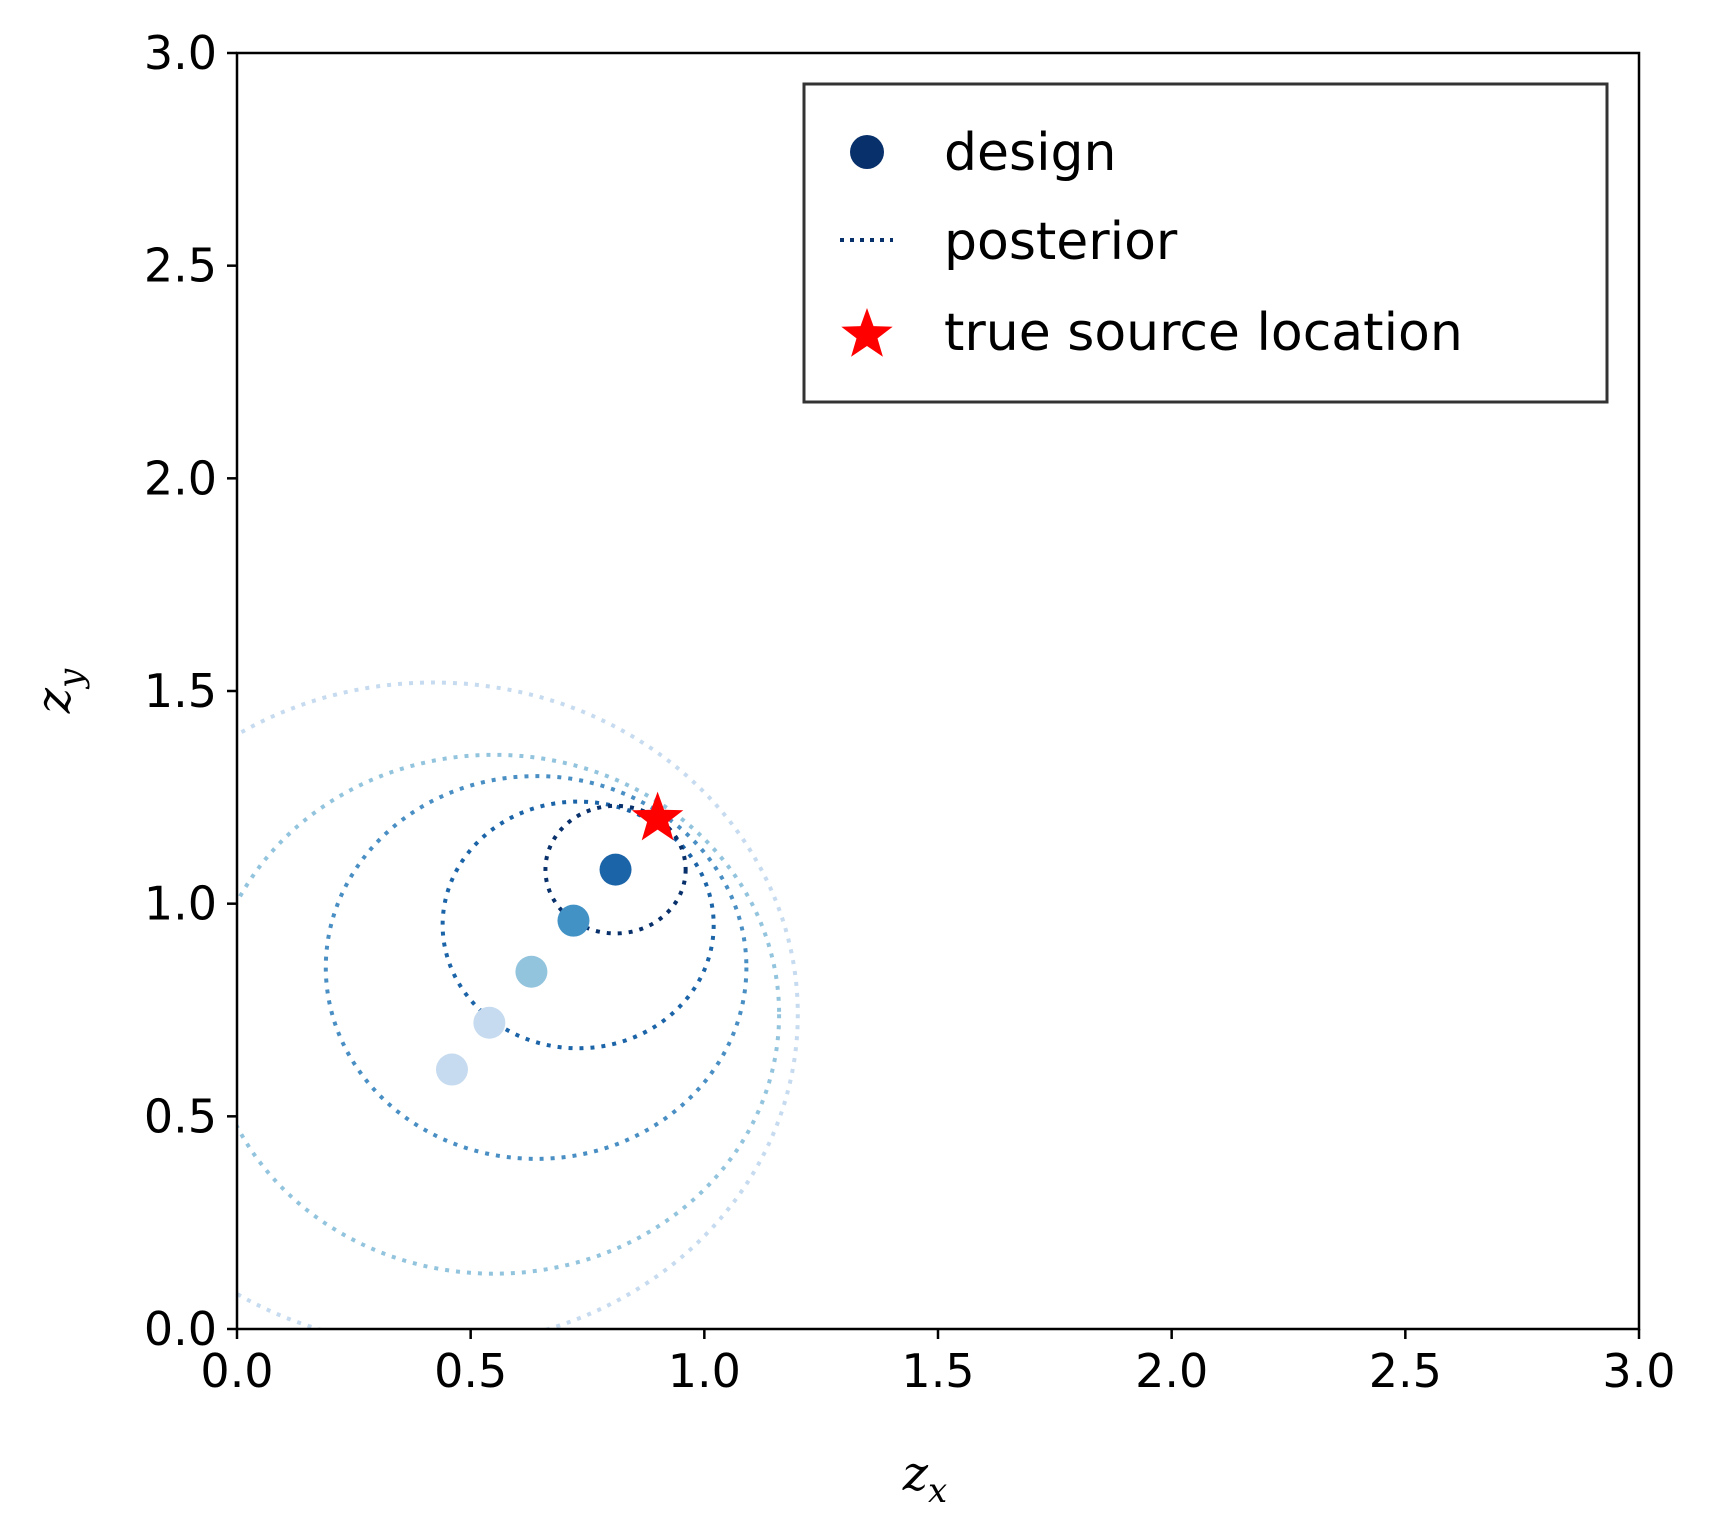 This screenshot has height=1519, width=1710. What do you see at coordinates (867, 152) in the screenshot?
I see `legend-design-marker` at bounding box center [867, 152].